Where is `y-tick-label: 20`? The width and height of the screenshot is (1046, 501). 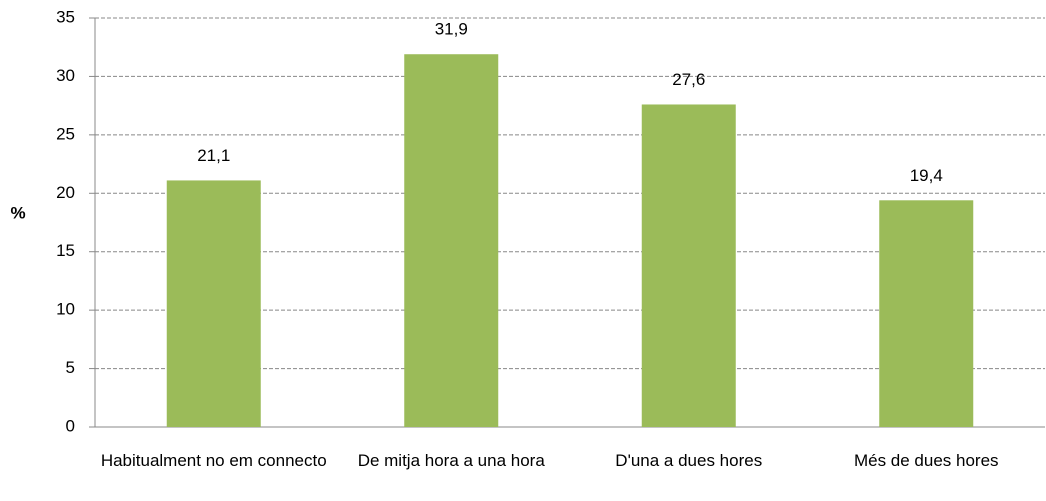
y-tick-label: 20 is located at coordinates (65, 192).